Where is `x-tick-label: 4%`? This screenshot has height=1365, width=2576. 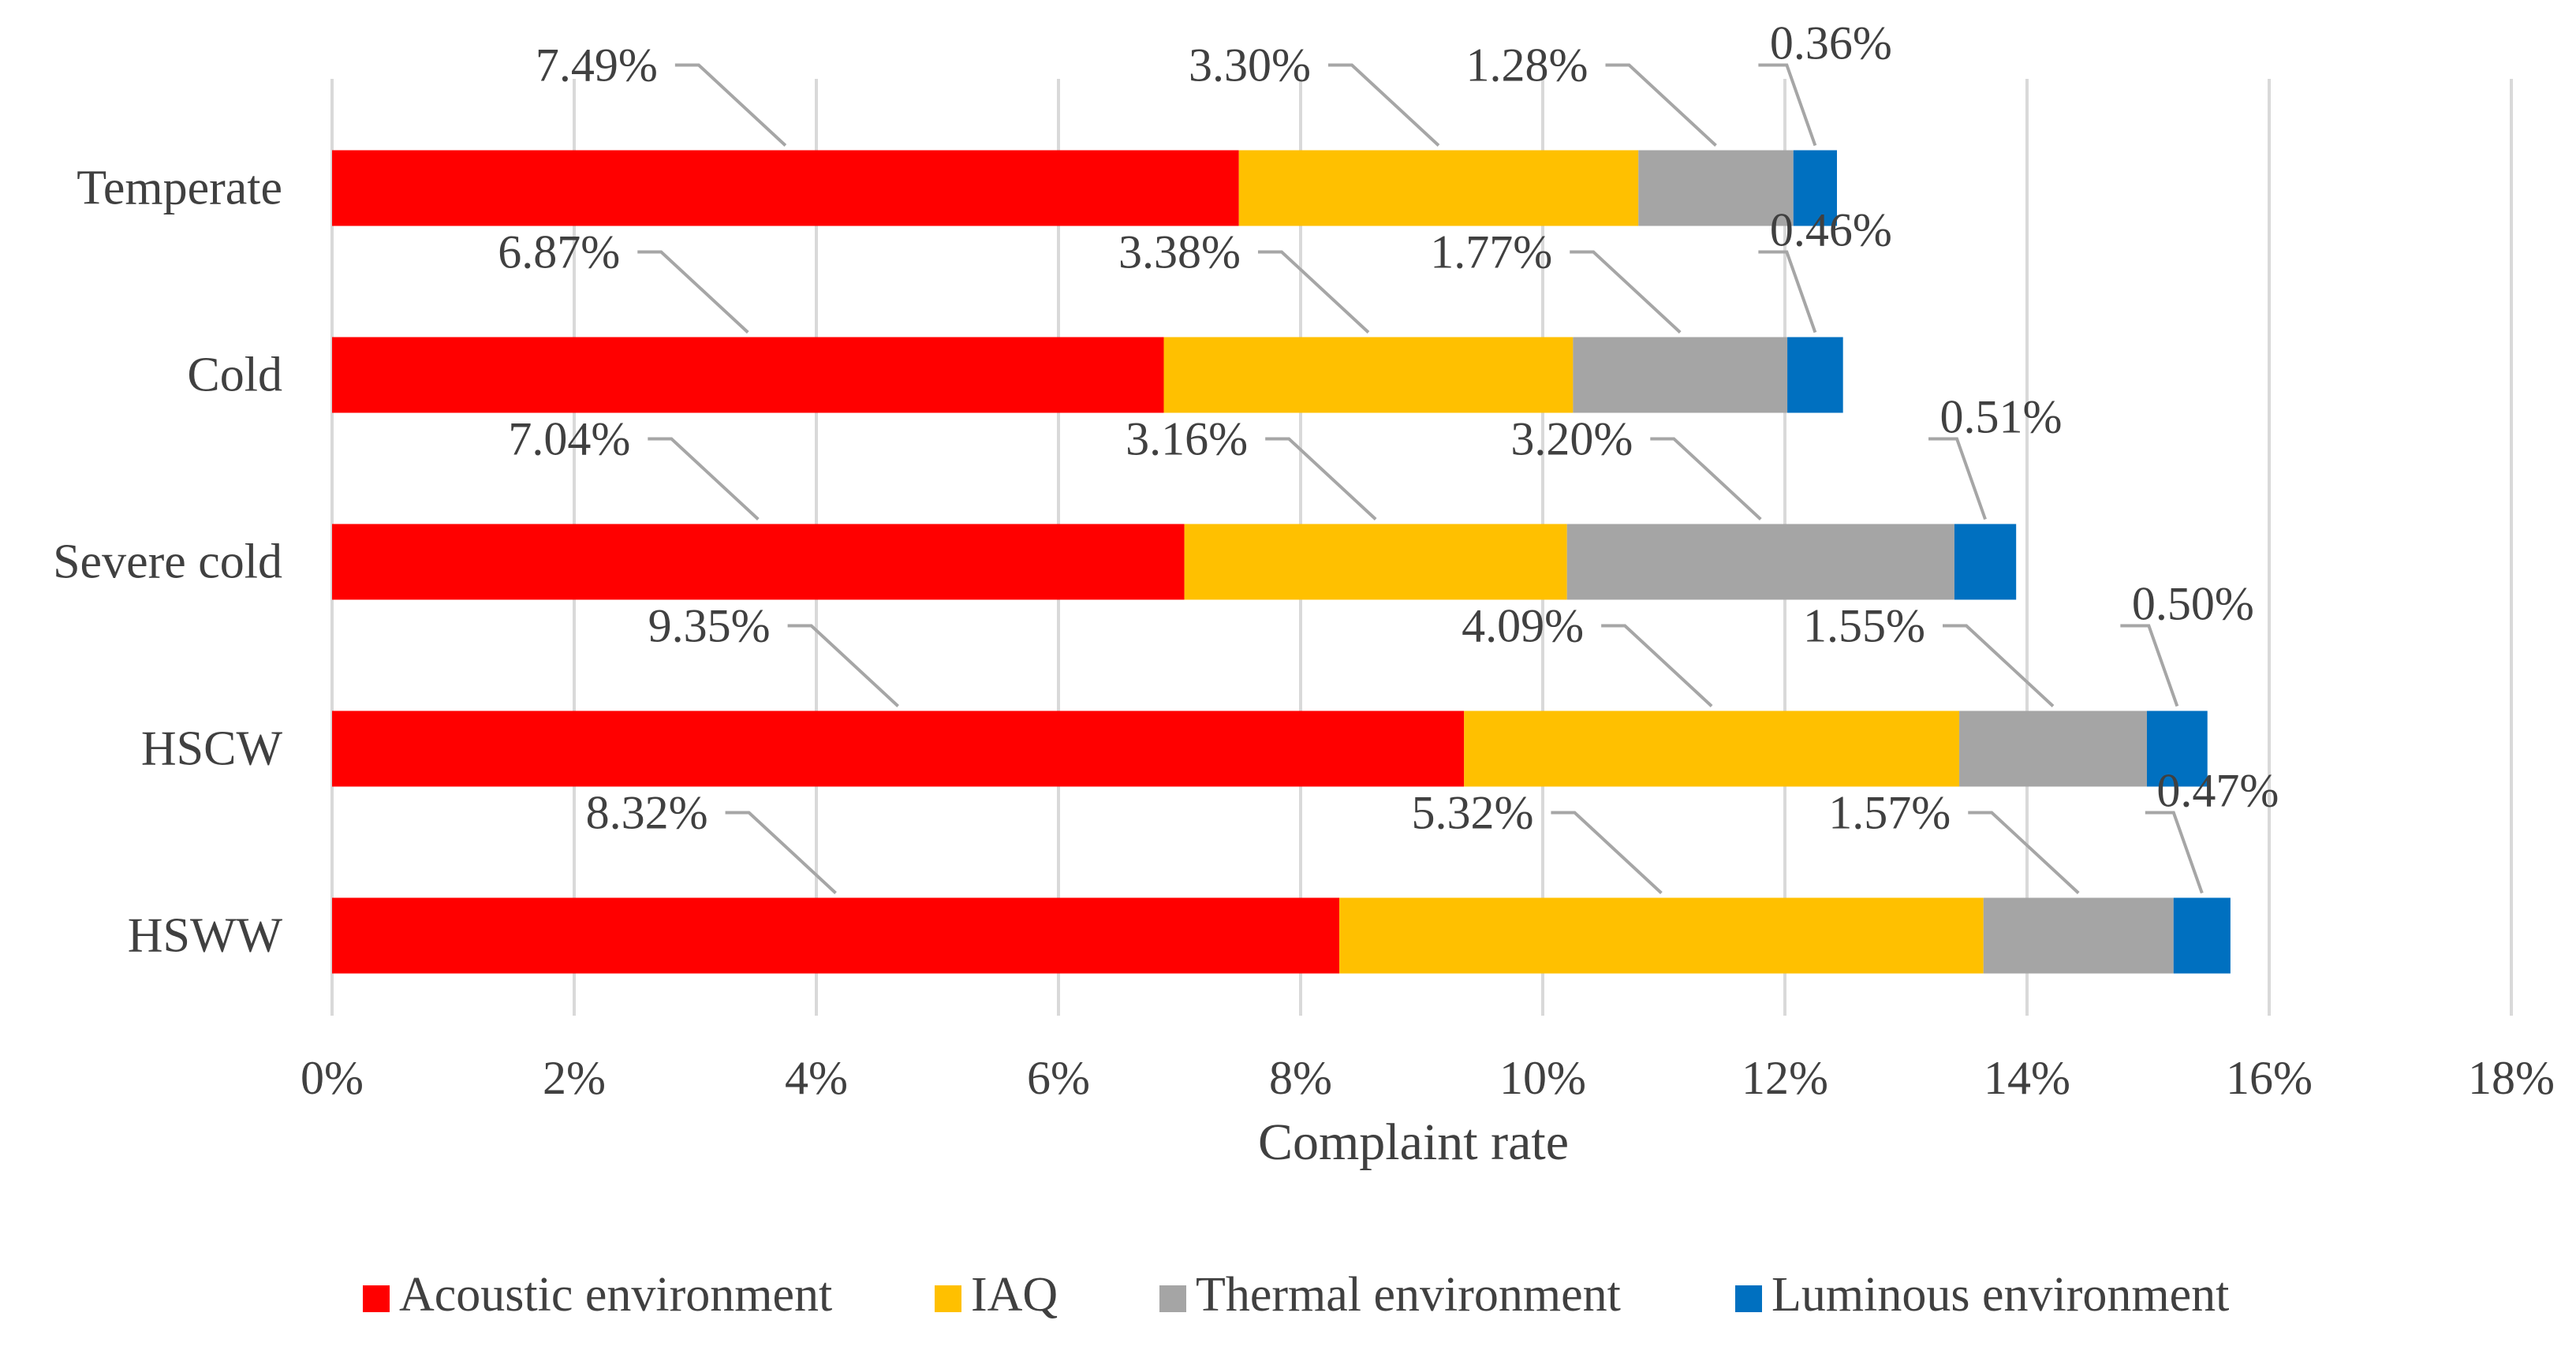 x-tick-label: 4% is located at coordinates (816, 1078).